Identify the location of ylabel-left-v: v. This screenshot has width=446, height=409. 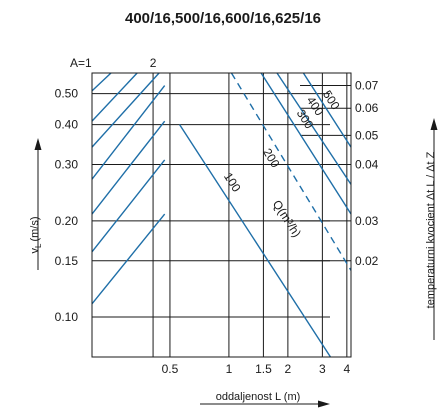
(35, 251).